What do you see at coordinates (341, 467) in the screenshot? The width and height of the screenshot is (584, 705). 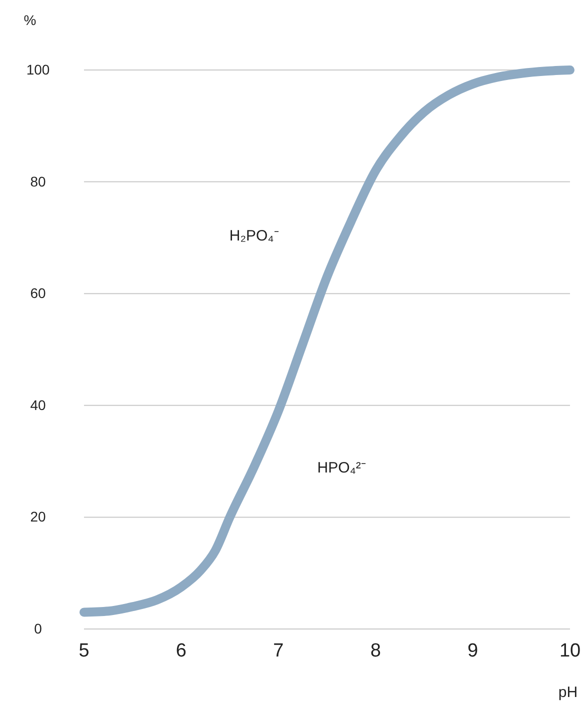 I see `annotation: HPO₄²⁻` at bounding box center [341, 467].